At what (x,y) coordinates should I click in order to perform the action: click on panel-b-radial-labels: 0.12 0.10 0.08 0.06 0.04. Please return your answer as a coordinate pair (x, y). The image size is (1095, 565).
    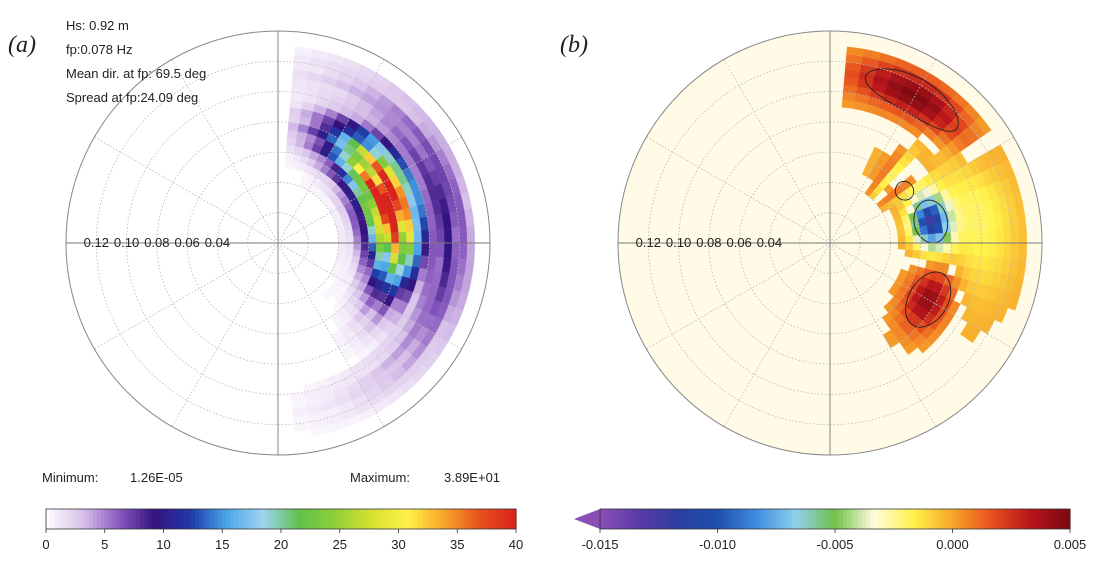
    Looking at the image, I should click on (709, 242).